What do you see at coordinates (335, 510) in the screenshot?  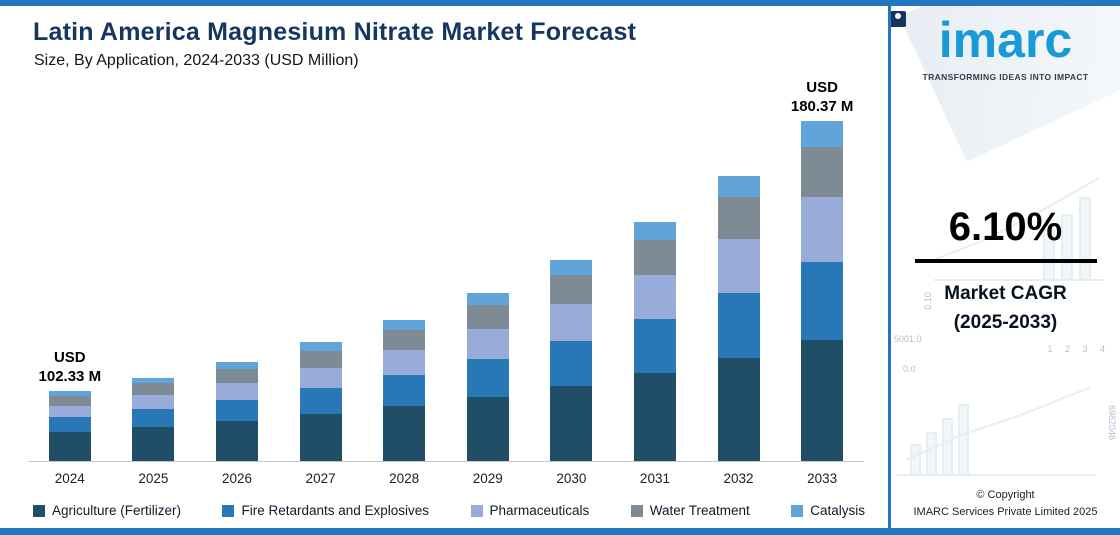 I see `legend-label: Fire Retardants and Explosives` at bounding box center [335, 510].